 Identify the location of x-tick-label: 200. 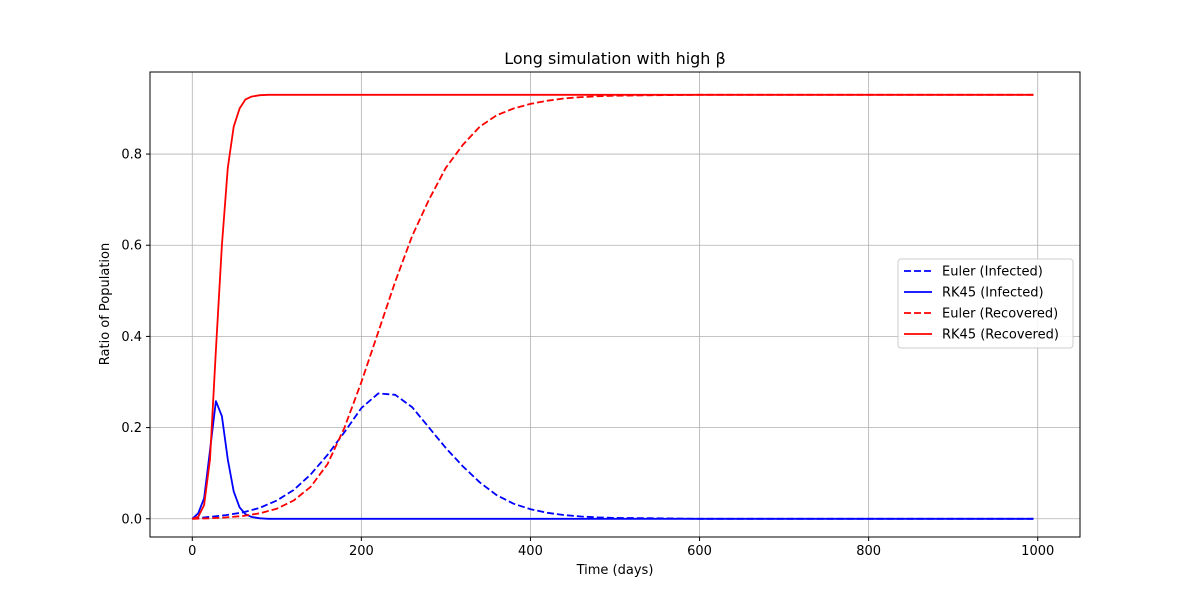
(361, 551).